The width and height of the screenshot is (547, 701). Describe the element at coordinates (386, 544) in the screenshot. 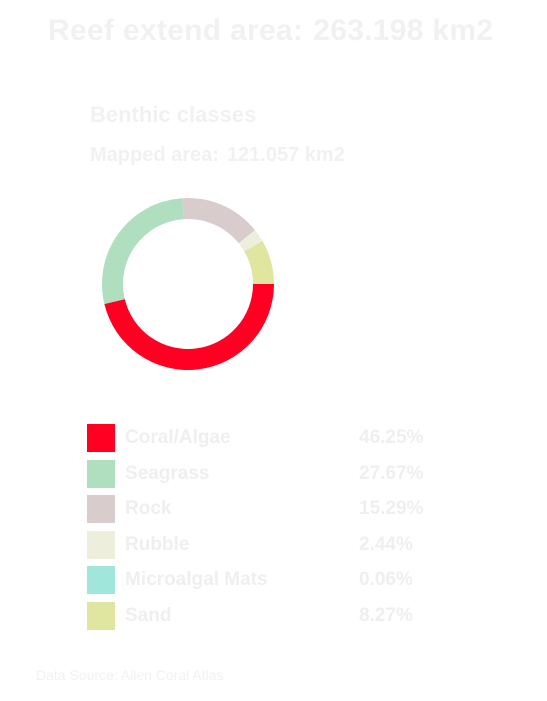

I see `legend-value: 2.44%` at that location.